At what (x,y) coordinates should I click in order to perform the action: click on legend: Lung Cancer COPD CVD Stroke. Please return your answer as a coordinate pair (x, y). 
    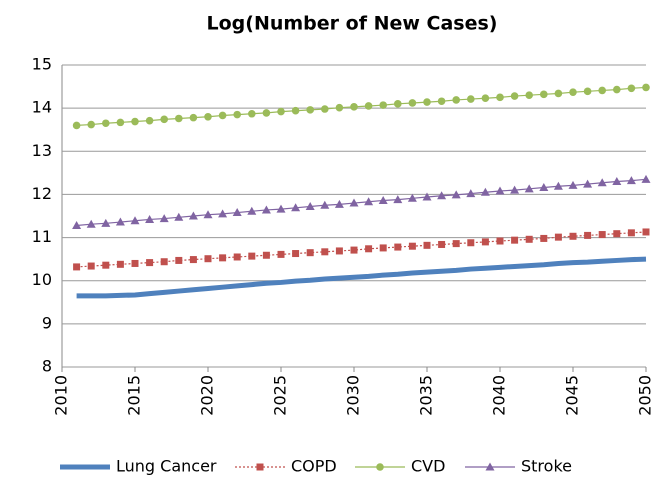
    Looking at the image, I should click on (316, 466).